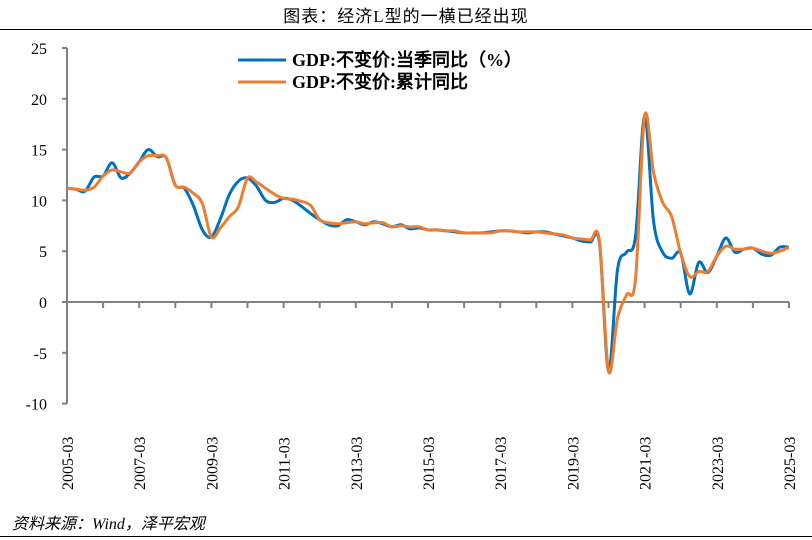 The height and width of the screenshot is (540, 812). Describe the element at coordinates (43, 252) in the screenshot. I see `y-tick-label: 5` at that location.